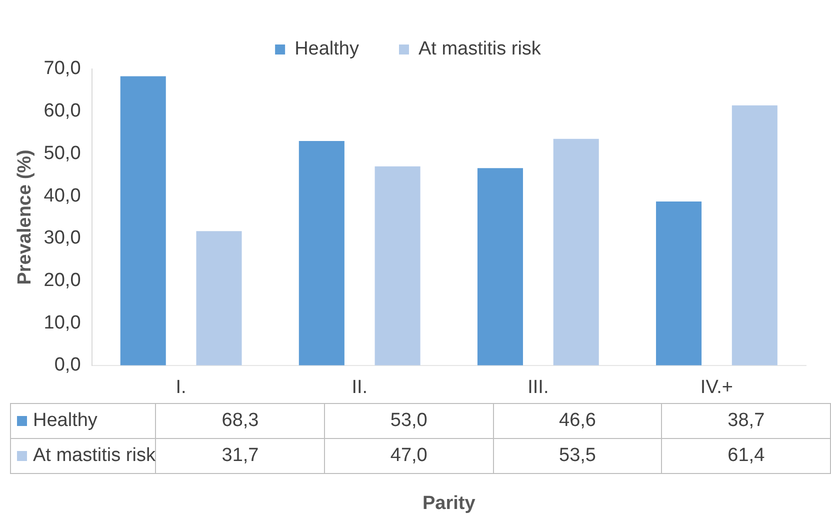 The width and height of the screenshot is (831, 519). What do you see at coordinates (62, 323) in the screenshot?
I see `y-tick-label: 10,0` at bounding box center [62, 323].